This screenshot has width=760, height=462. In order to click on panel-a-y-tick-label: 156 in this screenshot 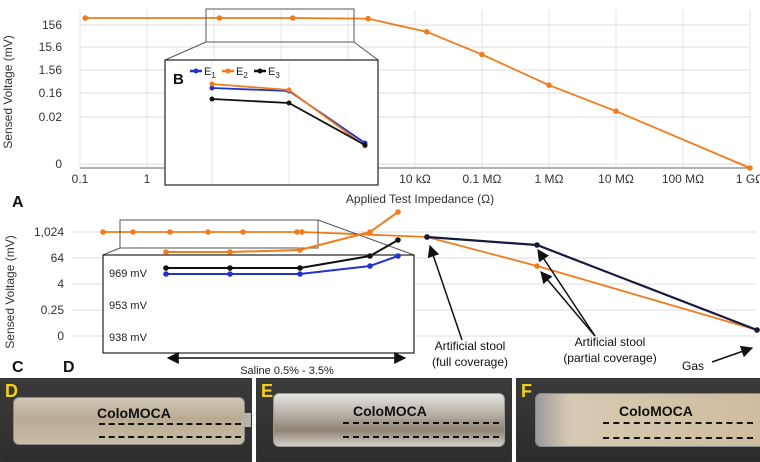, I will do `click(52, 25)`.